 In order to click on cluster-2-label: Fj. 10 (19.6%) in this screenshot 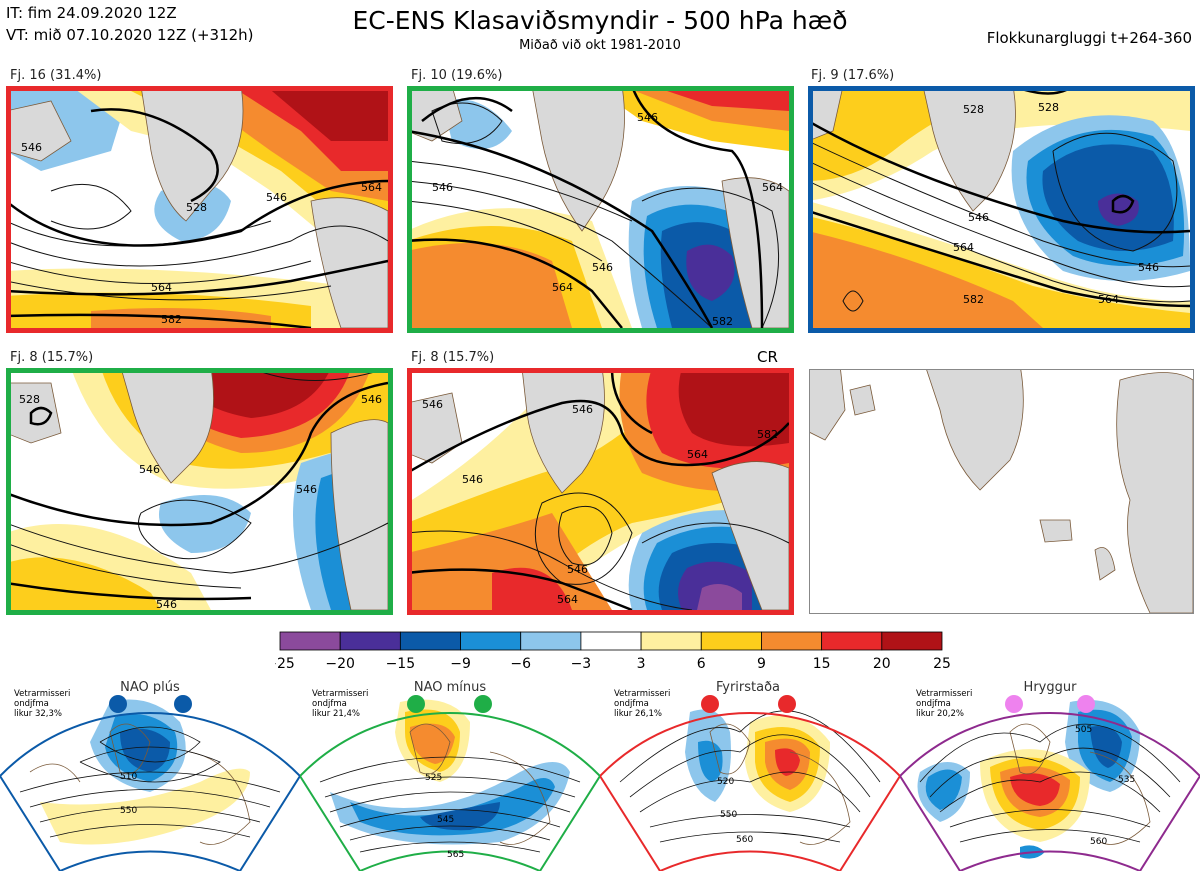, I will do `click(457, 75)`.